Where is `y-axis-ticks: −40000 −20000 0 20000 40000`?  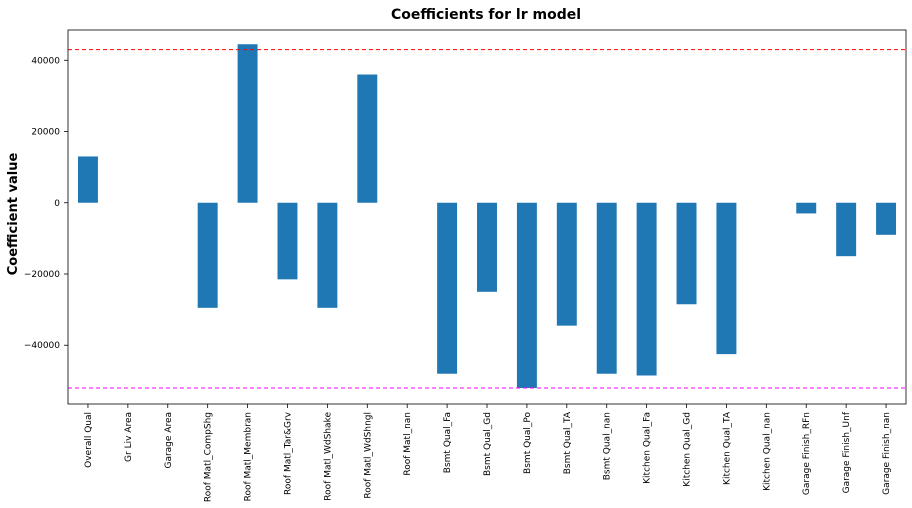
y-axis-ticks: −40000 −20000 0 20000 40000 is located at coordinates (46, 203).